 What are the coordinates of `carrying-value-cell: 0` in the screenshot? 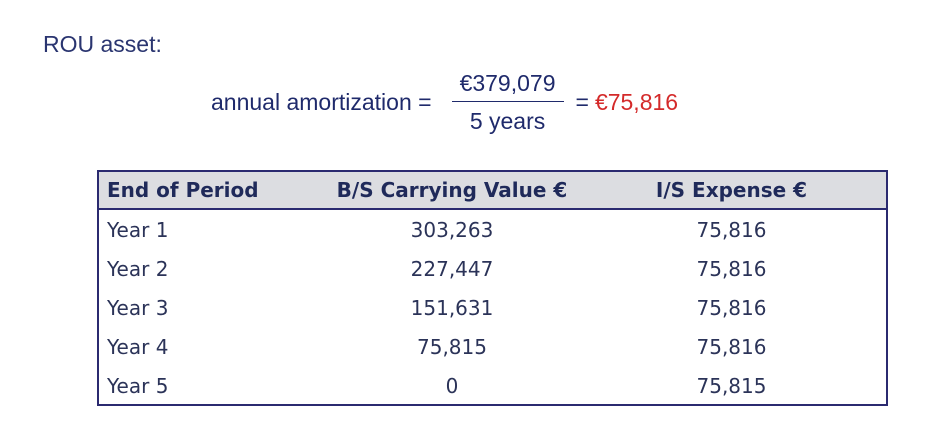 It's located at (452, 385).